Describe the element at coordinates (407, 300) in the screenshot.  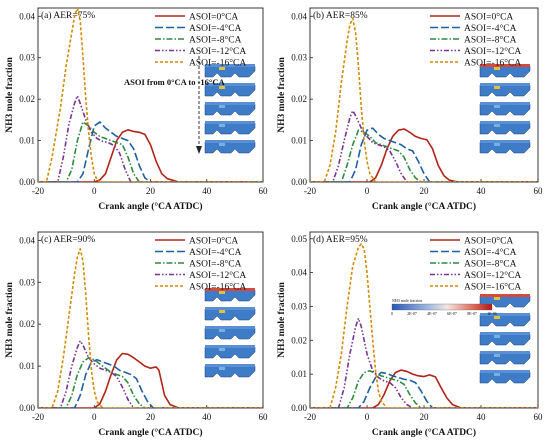
I see `colorbar-title: NH3 mole fraction` at that location.